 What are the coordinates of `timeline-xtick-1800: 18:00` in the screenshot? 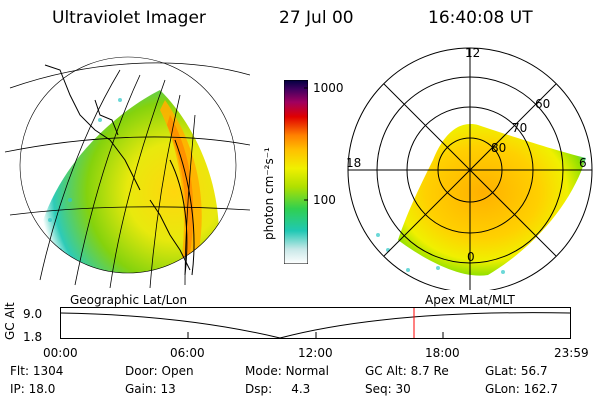 It's located at (442, 353).